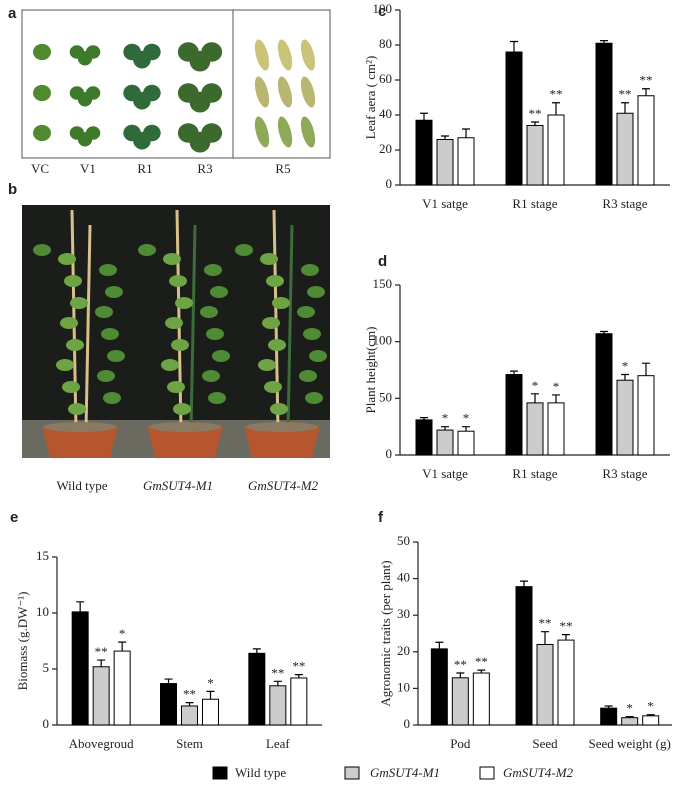 The image size is (685, 785). Describe the element at coordinates (174, 96) in the screenshot. I see `leaf-photo` at that location.